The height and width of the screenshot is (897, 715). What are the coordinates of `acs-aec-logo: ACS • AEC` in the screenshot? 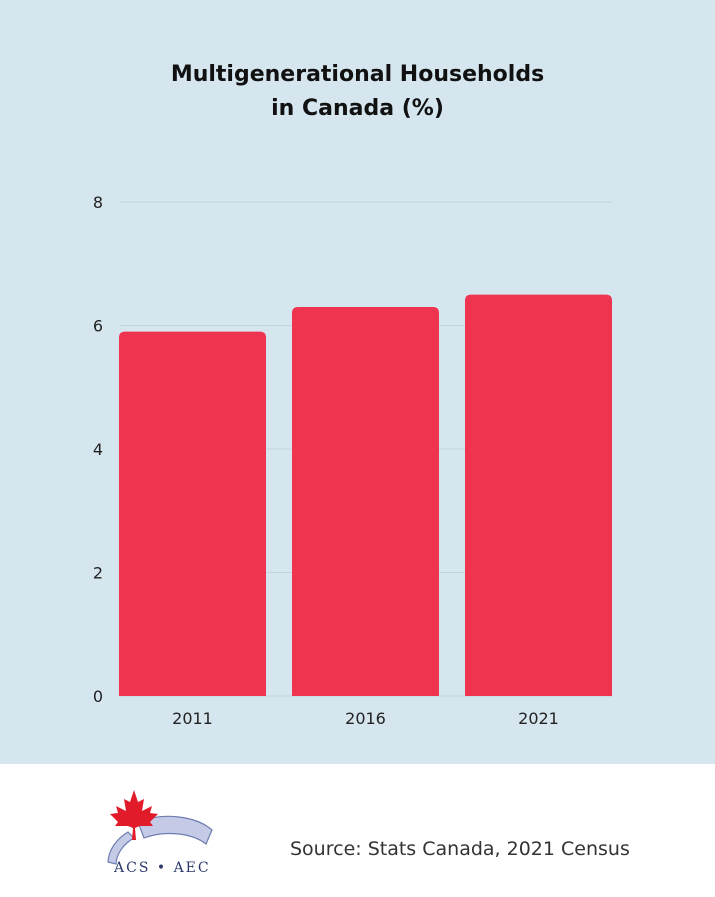 It's located at (160, 833).